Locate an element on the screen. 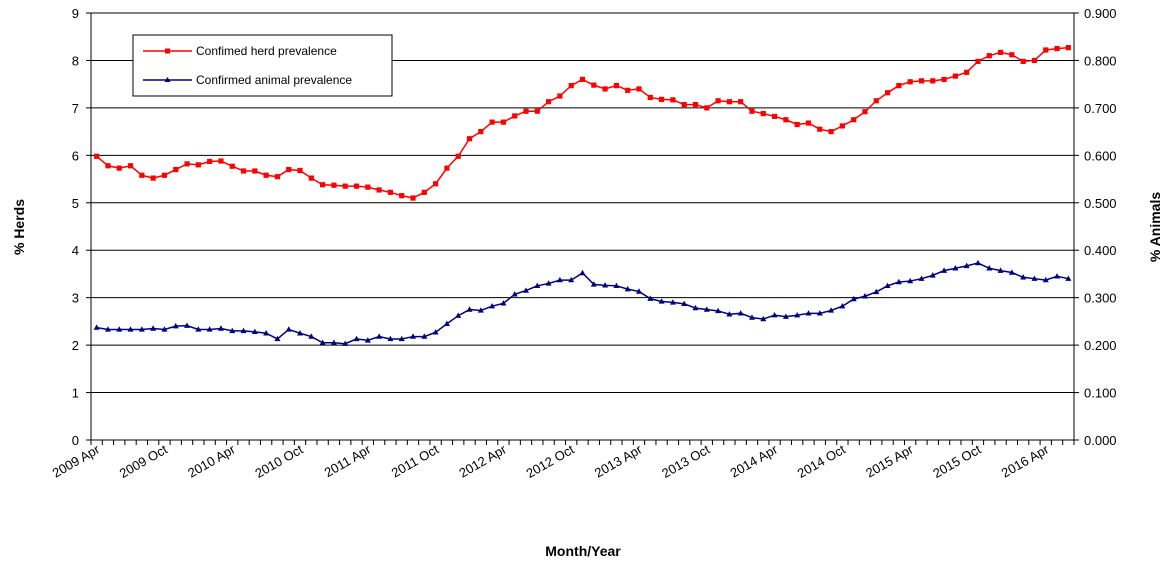 This screenshot has height=565, width=1167. legend-herd-label: Confimed herd prevalence is located at coordinates (266, 51).